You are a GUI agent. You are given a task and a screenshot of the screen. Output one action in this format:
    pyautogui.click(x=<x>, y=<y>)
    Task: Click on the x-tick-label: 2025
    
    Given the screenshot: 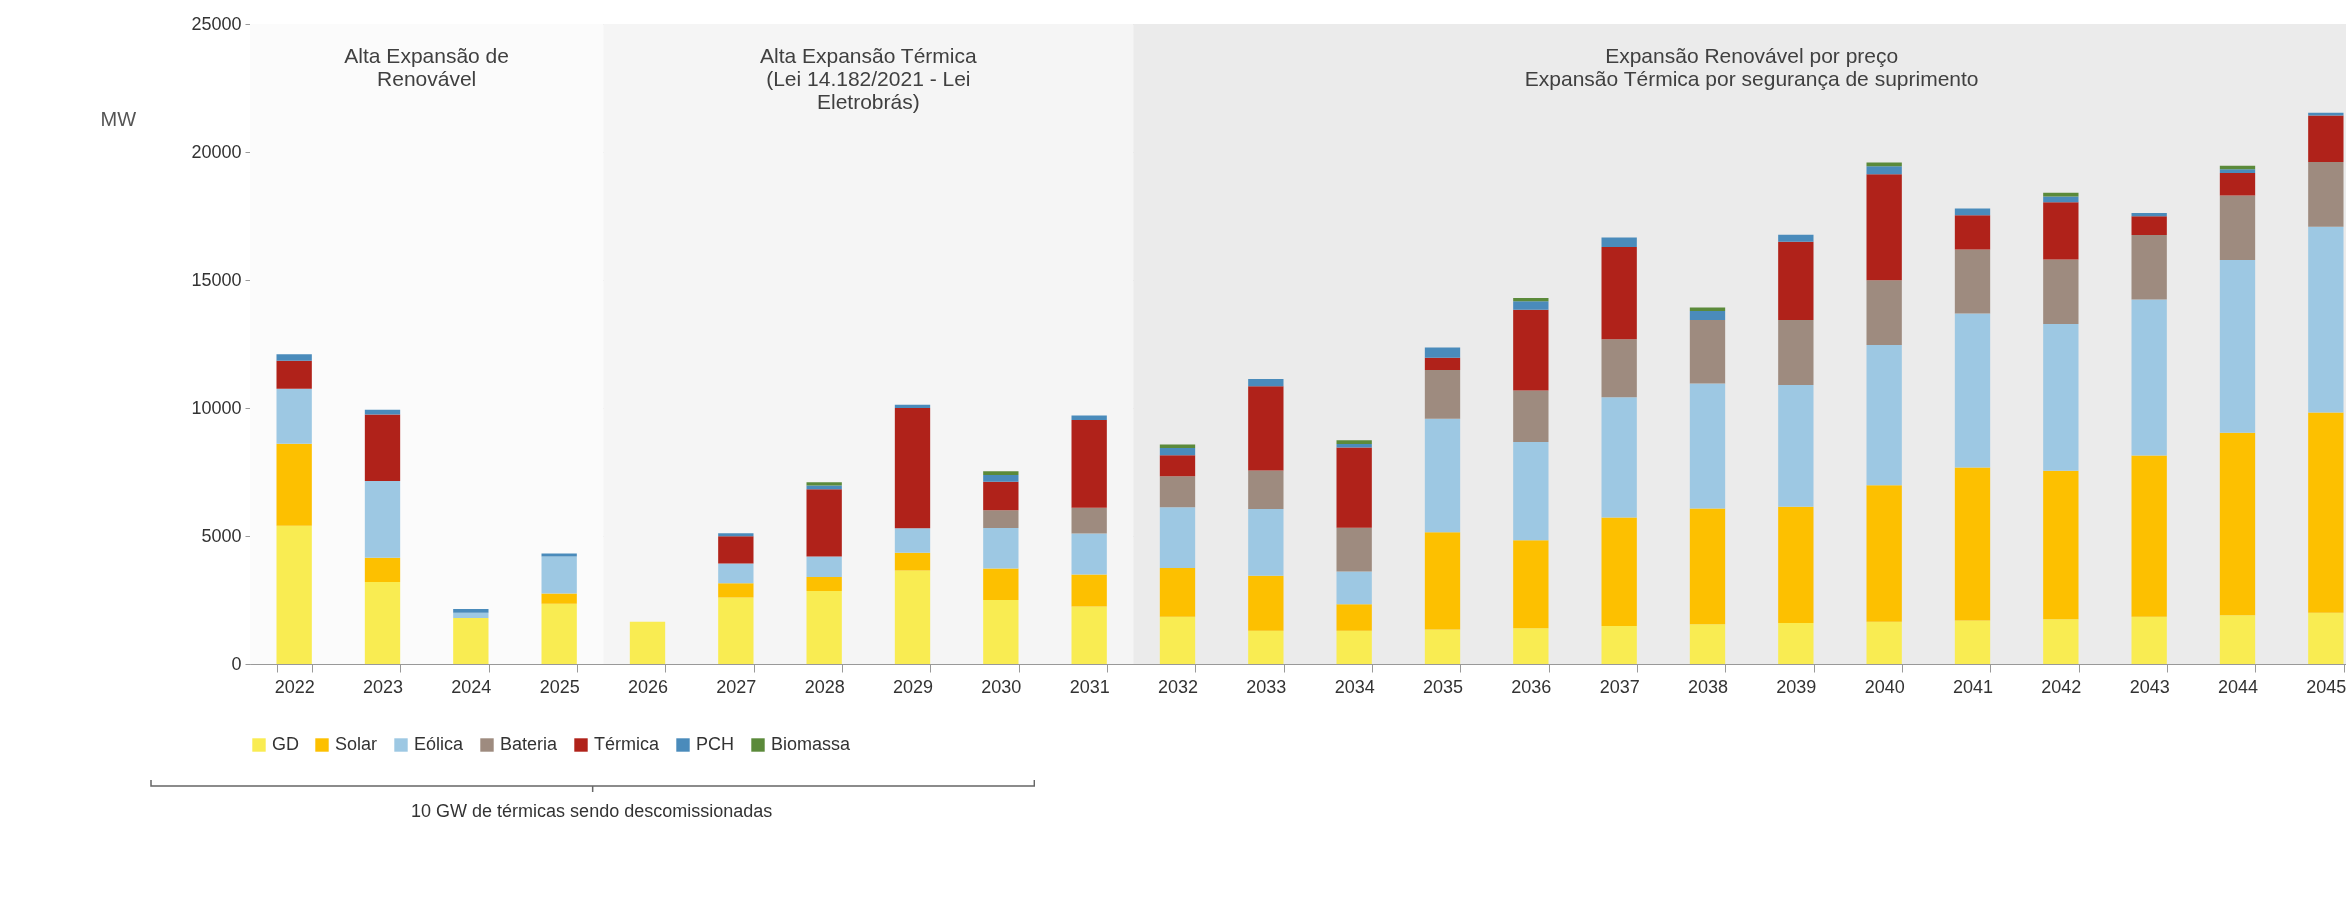 What is the action you would take?
    pyautogui.click(x=559, y=686)
    